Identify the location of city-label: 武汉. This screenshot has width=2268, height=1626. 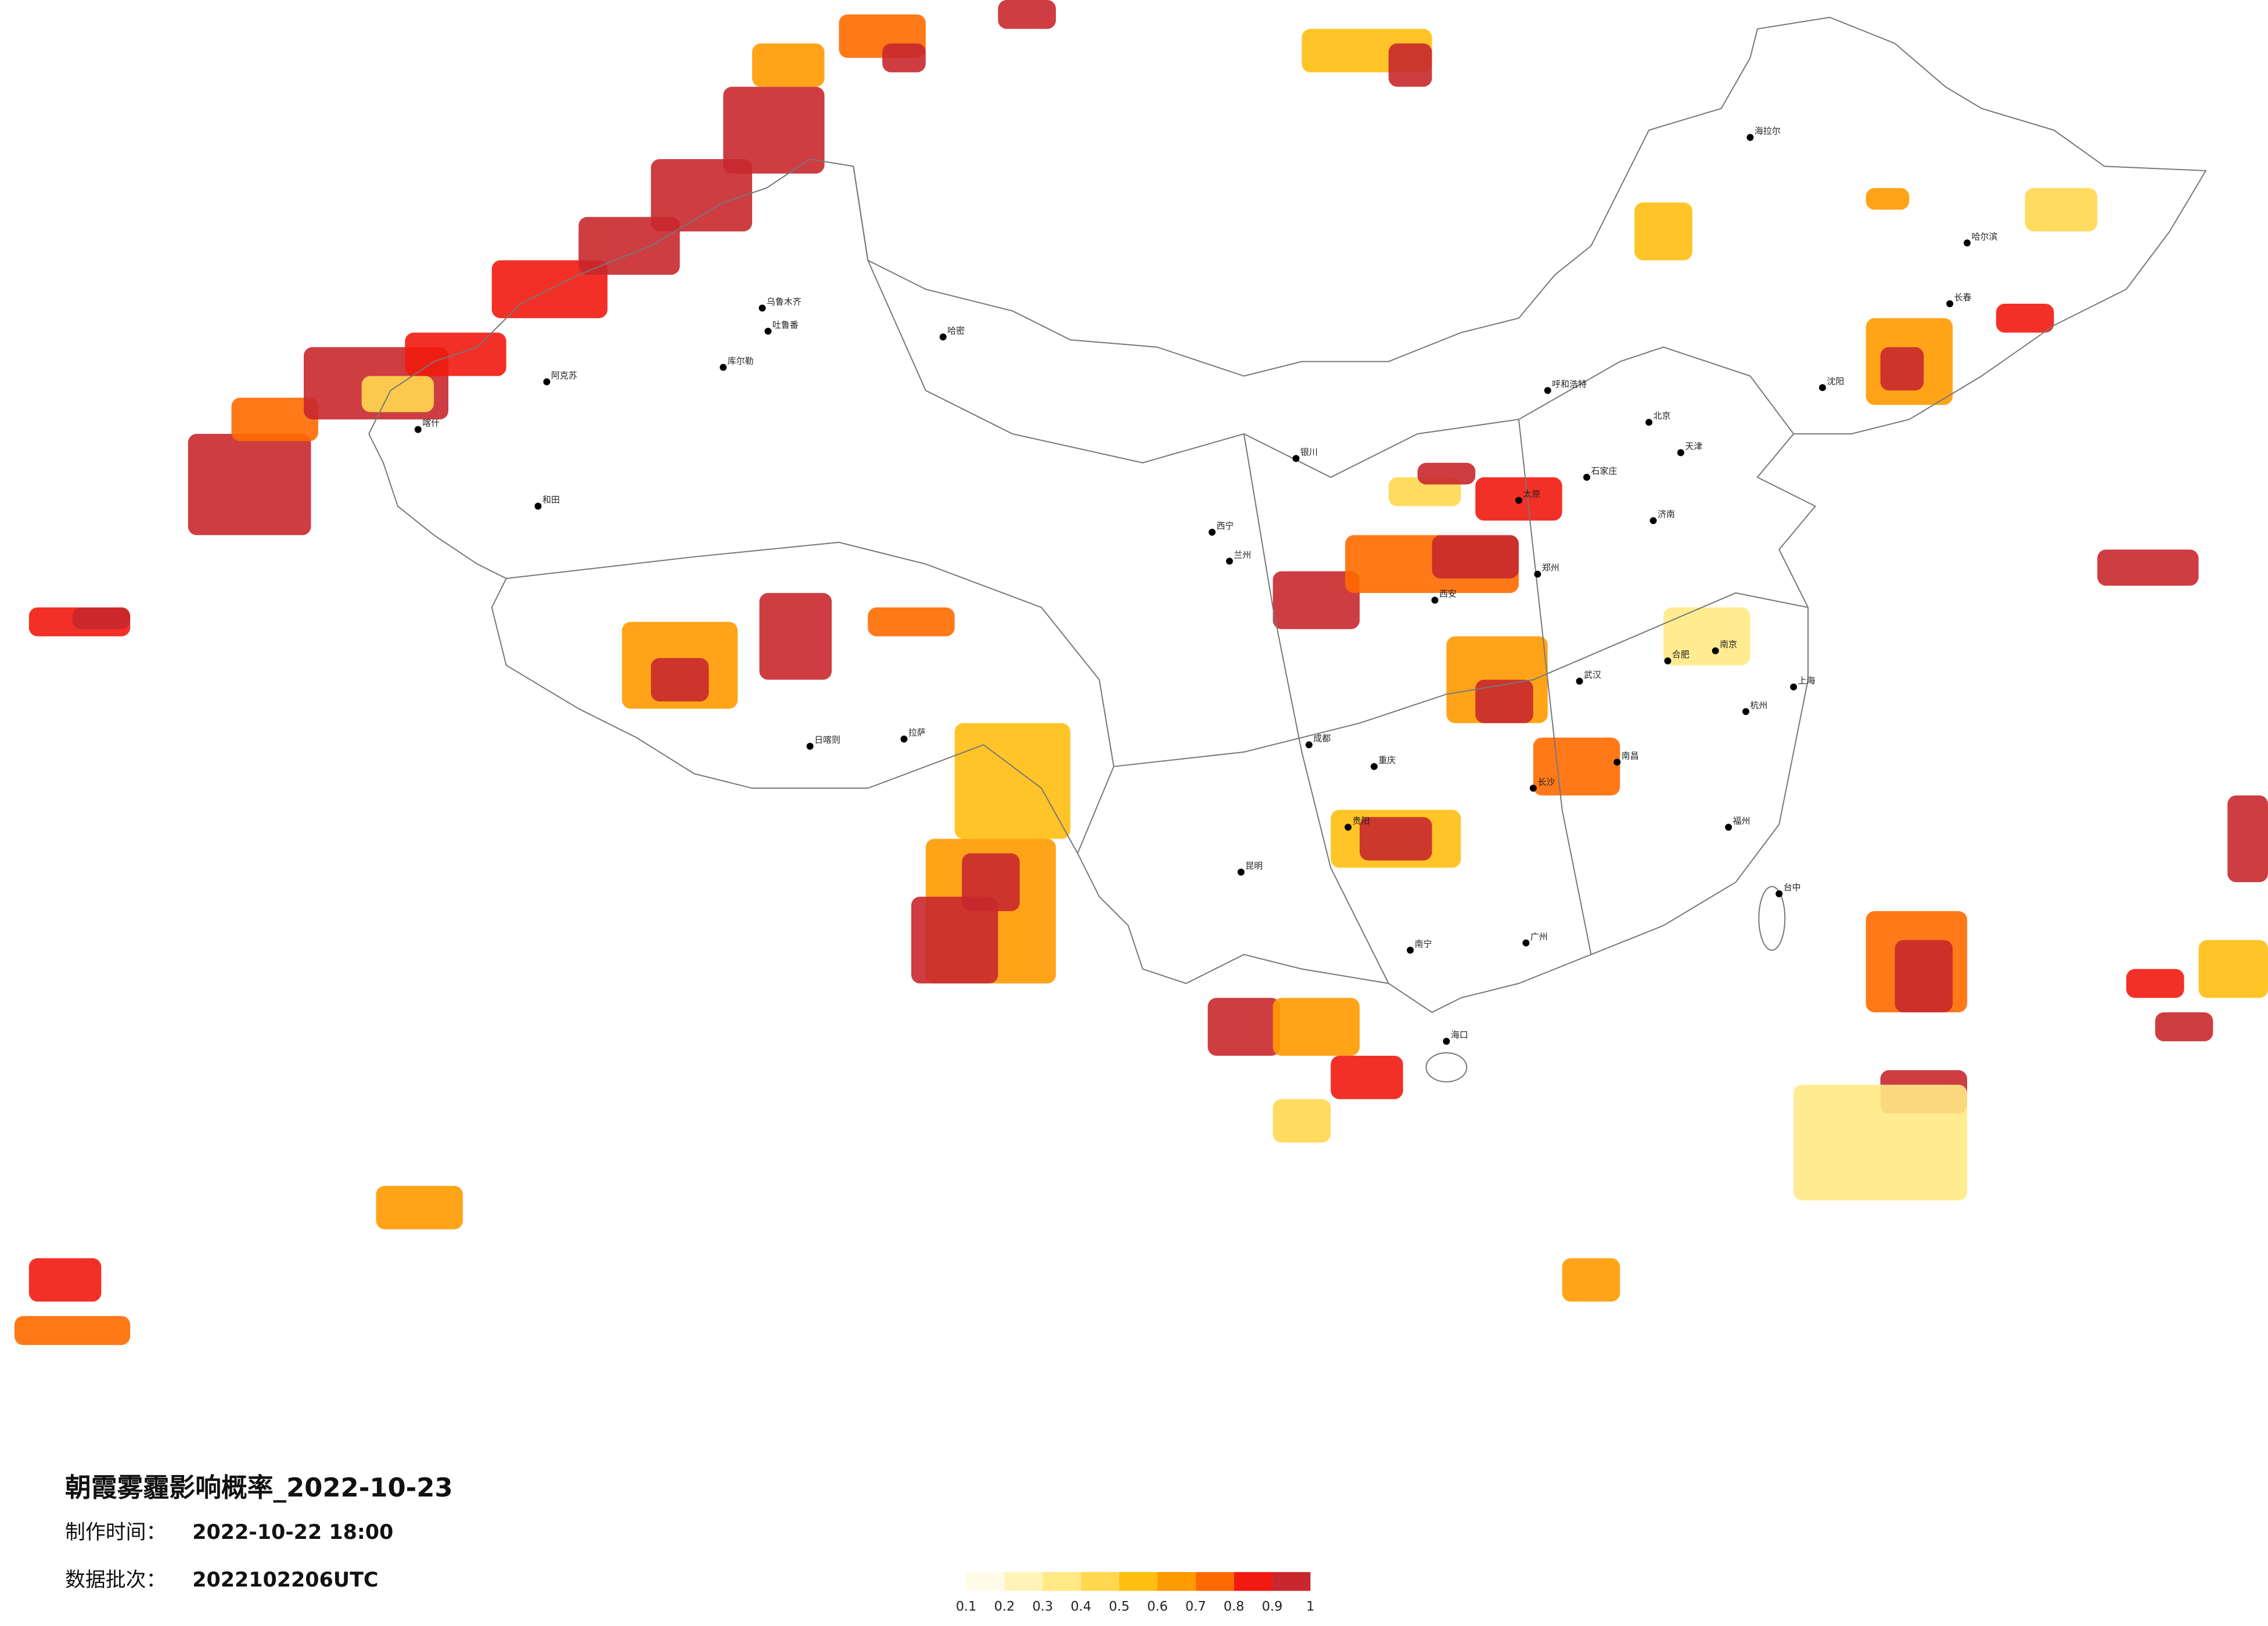
(1592, 675).